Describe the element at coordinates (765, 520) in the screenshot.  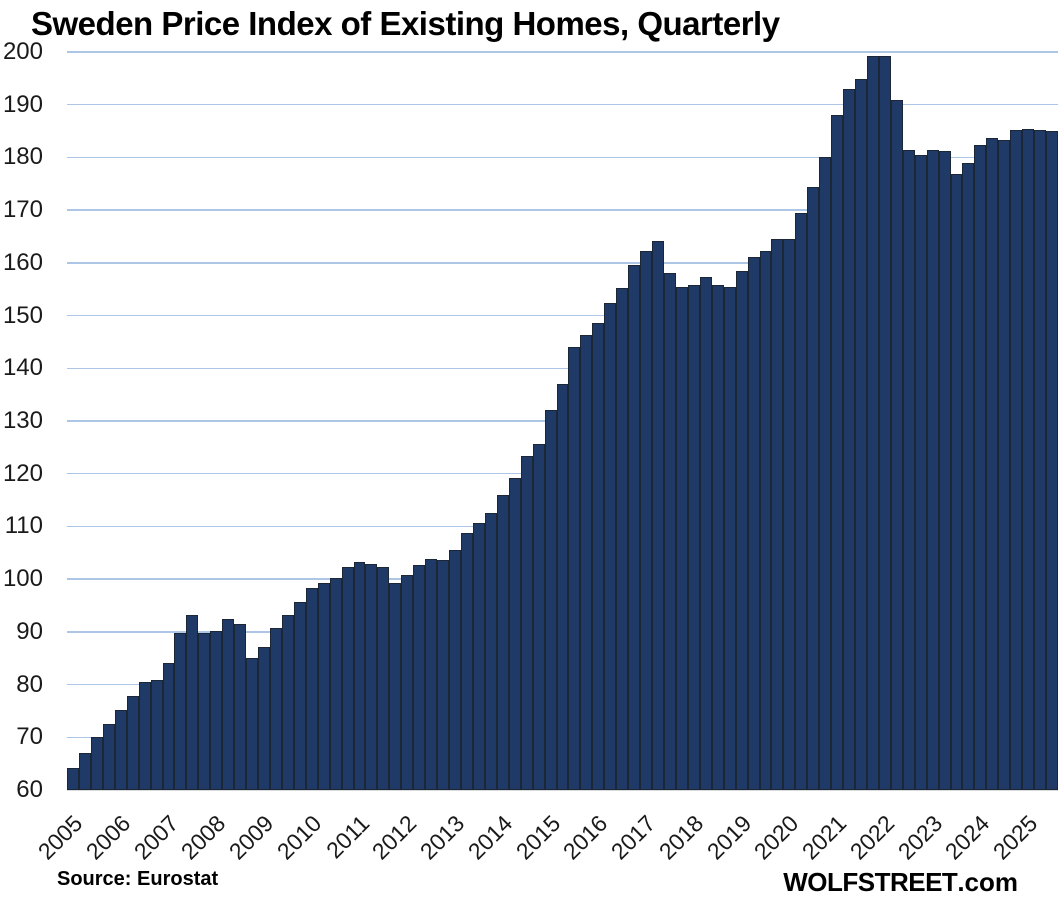
I see `bar-2019Q3` at that location.